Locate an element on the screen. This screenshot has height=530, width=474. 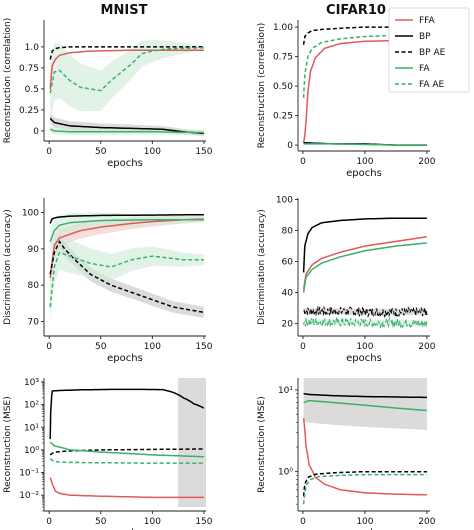
band-bp-log is located at coordinates (192, 443).